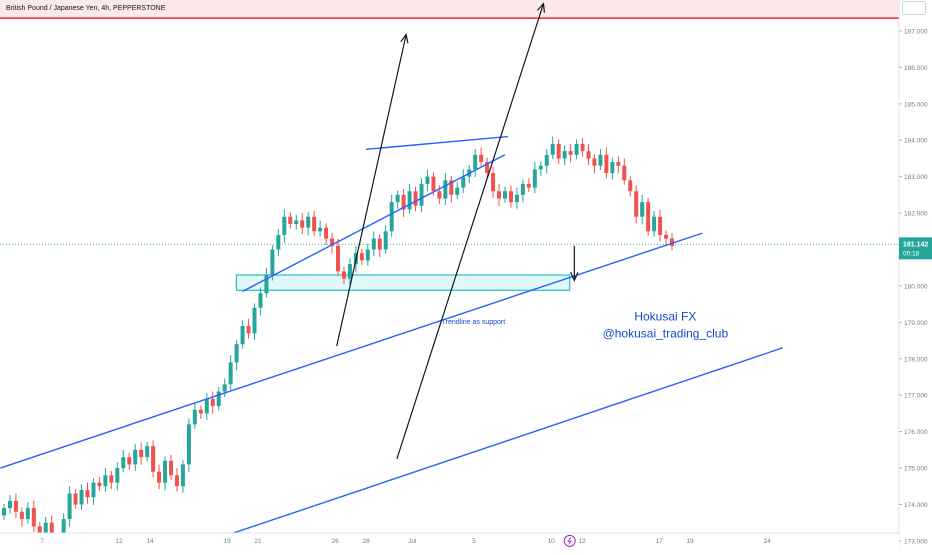 The width and height of the screenshot is (932, 555). Describe the element at coordinates (916, 68) in the screenshot. I see `y-tick-label: 186.000` at that location.